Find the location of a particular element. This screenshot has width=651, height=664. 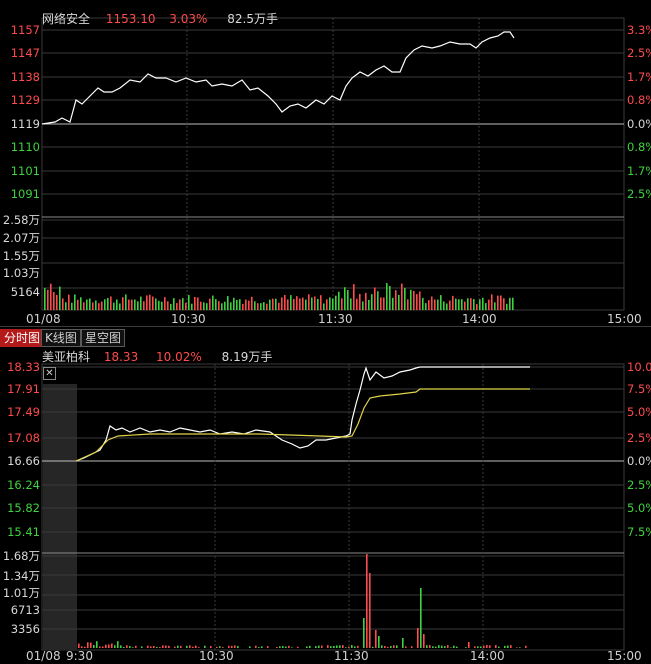

chart2-vol-label-4: 3356 is located at coordinates (25, 629).